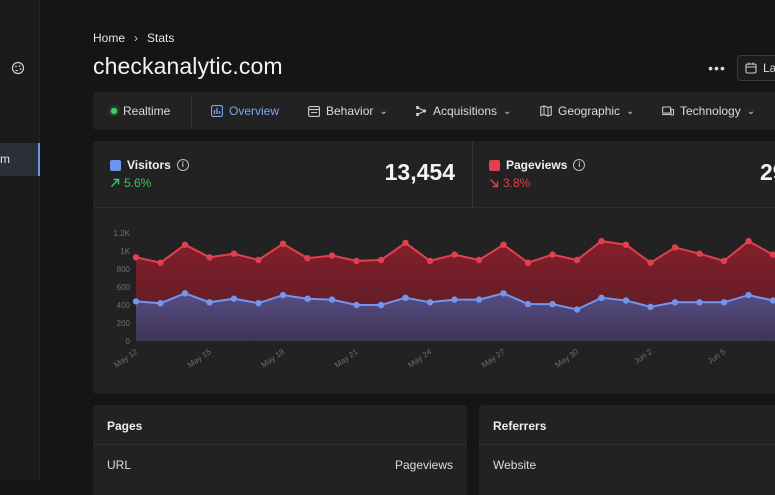 The width and height of the screenshot is (775, 495). What do you see at coordinates (463, 111) in the screenshot?
I see `tab-acquisitions: Acquisitions ⌄` at bounding box center [463, 111].